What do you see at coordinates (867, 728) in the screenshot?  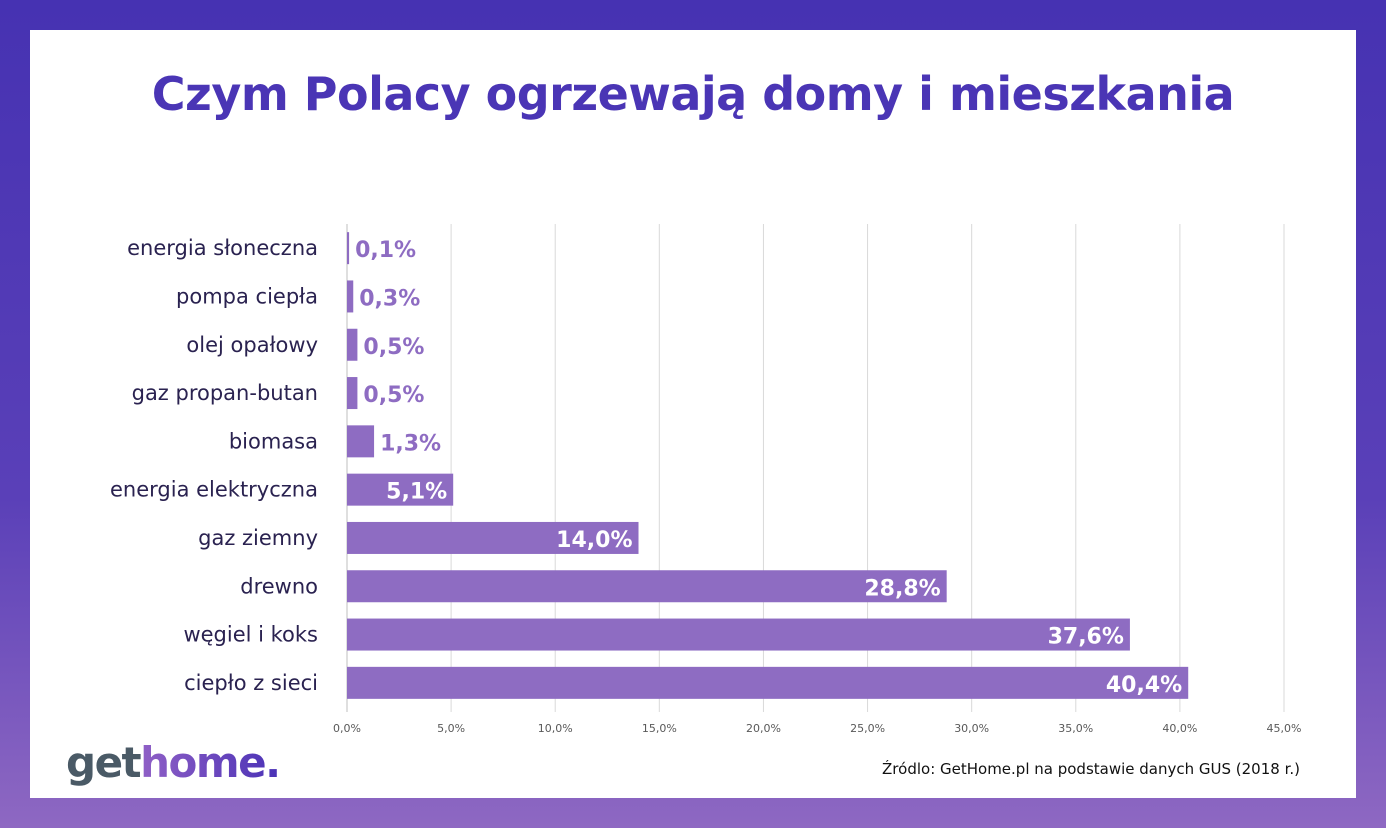 I see `x-tick-label: 25,0%` at bounding box center [867, 728].